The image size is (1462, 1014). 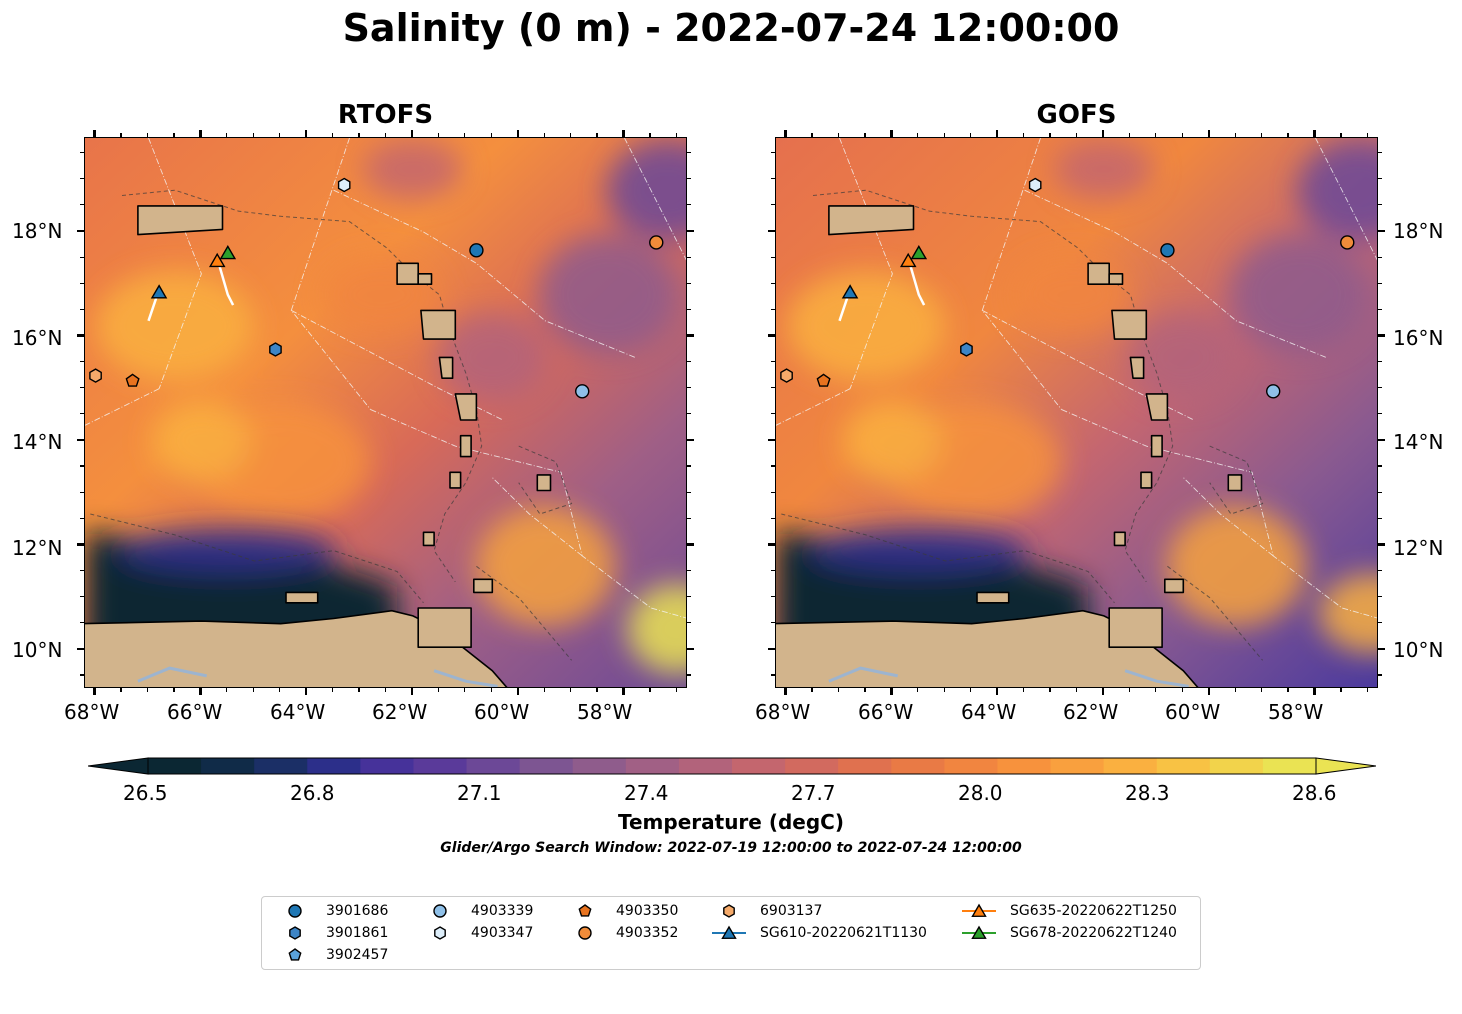 What do you see at coordinates (783, 712) in the screenshot?
I see `lon-tick-label: 68°W` at bounding box center [783, 712].